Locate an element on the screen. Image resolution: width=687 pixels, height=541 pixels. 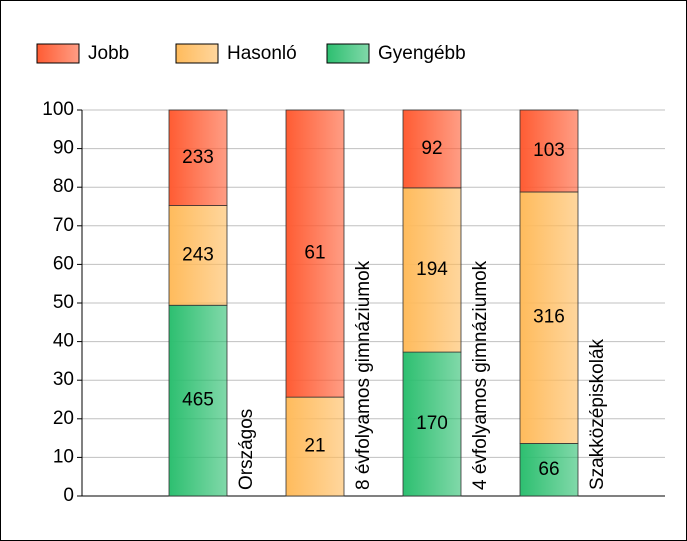
legend-label: Jobb is located at coordinates (108, 53).